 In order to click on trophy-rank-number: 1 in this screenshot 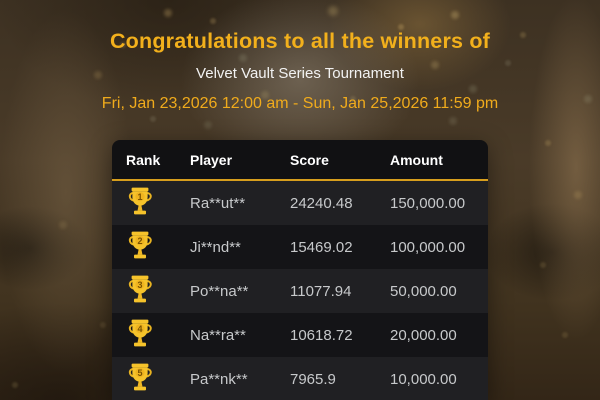, I will do `click(139, 197)`.